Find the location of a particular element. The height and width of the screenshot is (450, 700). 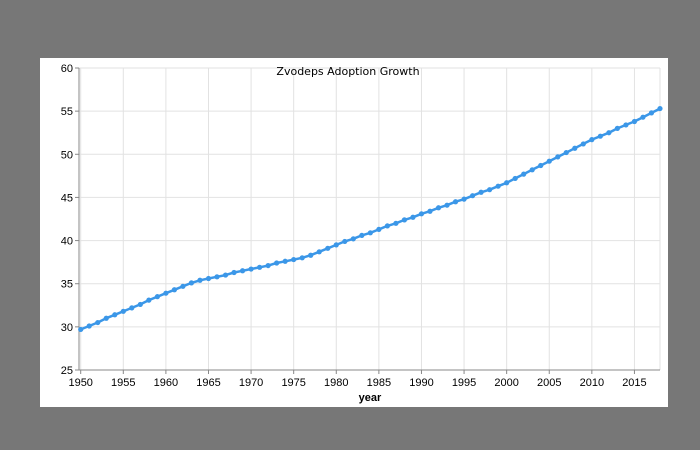

x-tick-label: 2015 is located at coordinates (634, 383).